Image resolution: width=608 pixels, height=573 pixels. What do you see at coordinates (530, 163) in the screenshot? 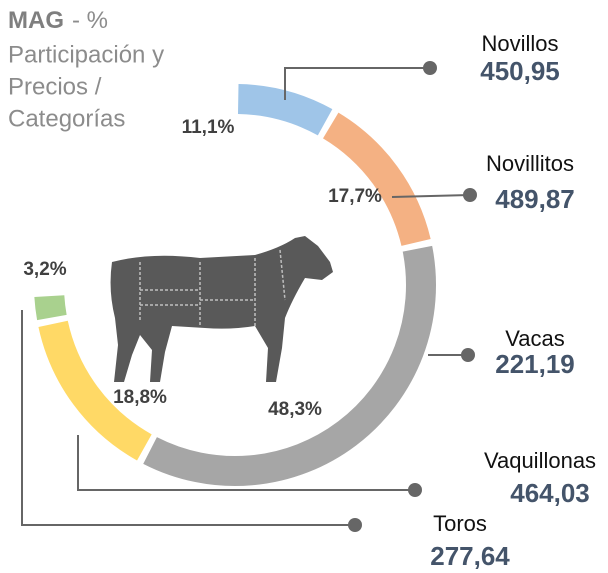
I see `category-label: Novillitos` at bounding box center [530, 163].